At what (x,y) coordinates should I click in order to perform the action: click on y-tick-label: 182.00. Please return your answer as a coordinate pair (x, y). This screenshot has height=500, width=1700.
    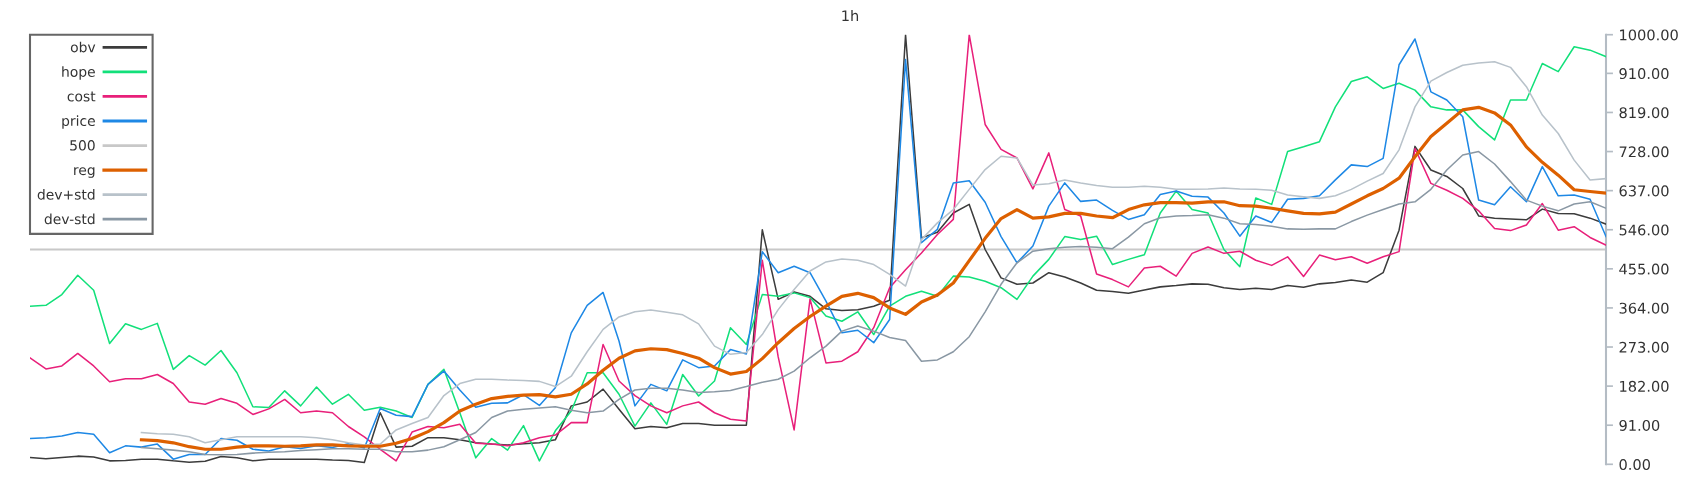
    Looking at the image, I should click on (1644, 386).